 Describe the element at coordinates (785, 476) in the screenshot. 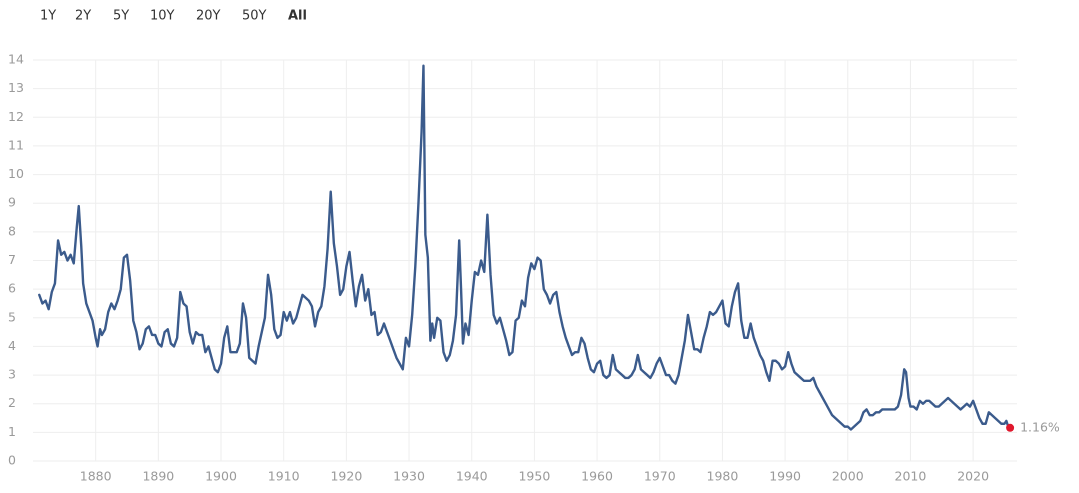

I see `x-tick-label: 1990` at that location.